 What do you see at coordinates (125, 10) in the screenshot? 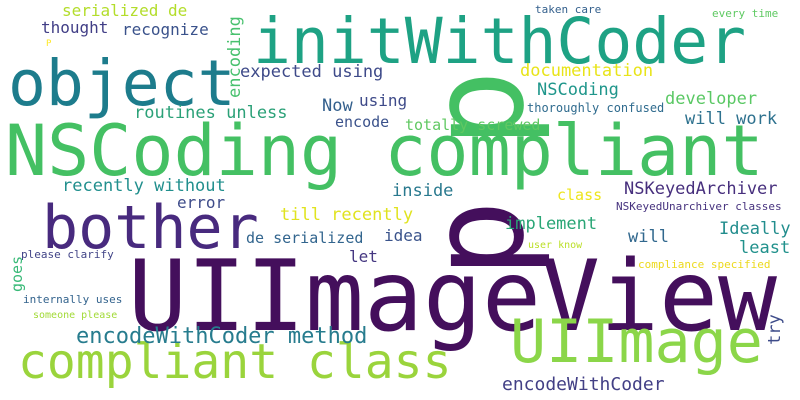
I see `word-serialized-de: serialized de` at bounding box center [125, 10].